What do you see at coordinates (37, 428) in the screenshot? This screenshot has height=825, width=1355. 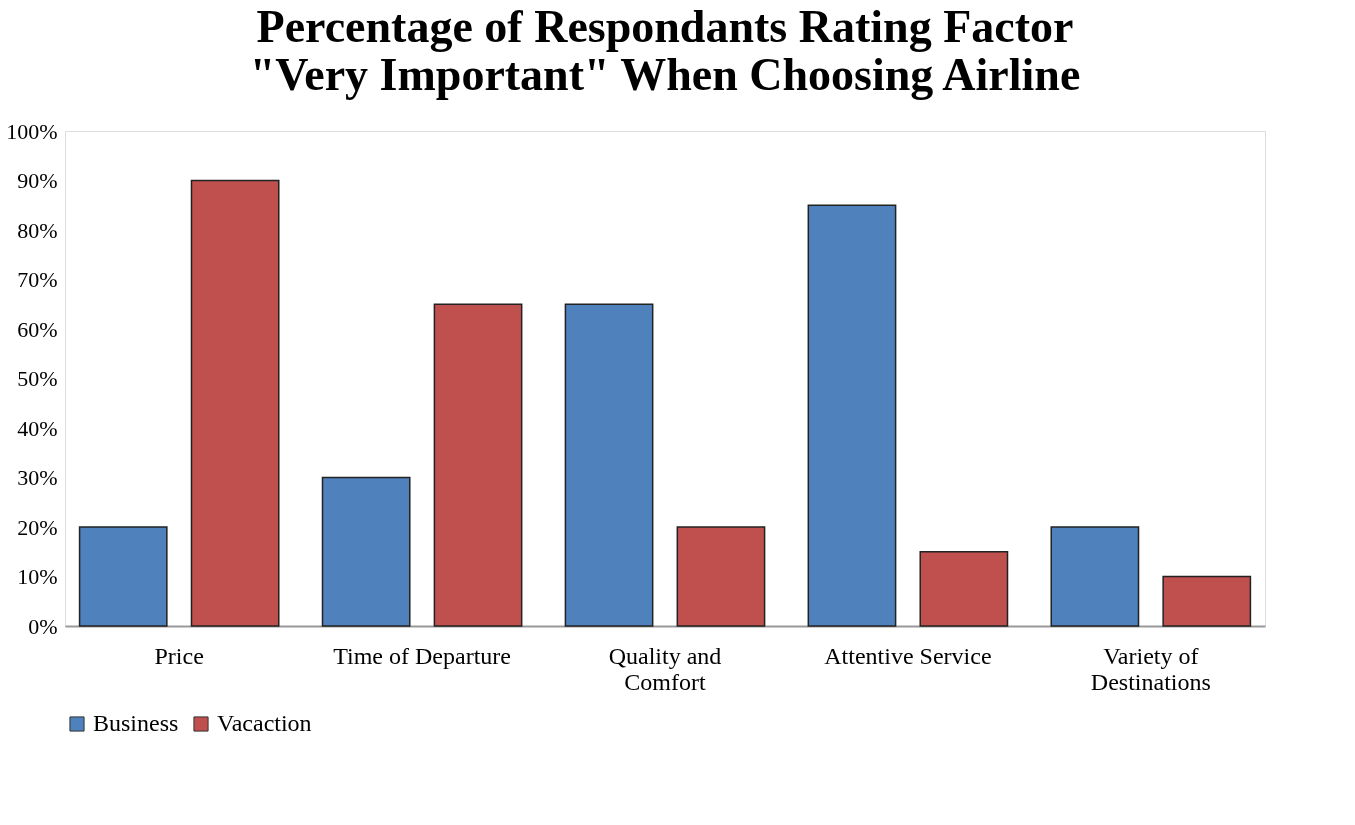 I see `y-tick-label: 40%` at bounding box center [37, 428].